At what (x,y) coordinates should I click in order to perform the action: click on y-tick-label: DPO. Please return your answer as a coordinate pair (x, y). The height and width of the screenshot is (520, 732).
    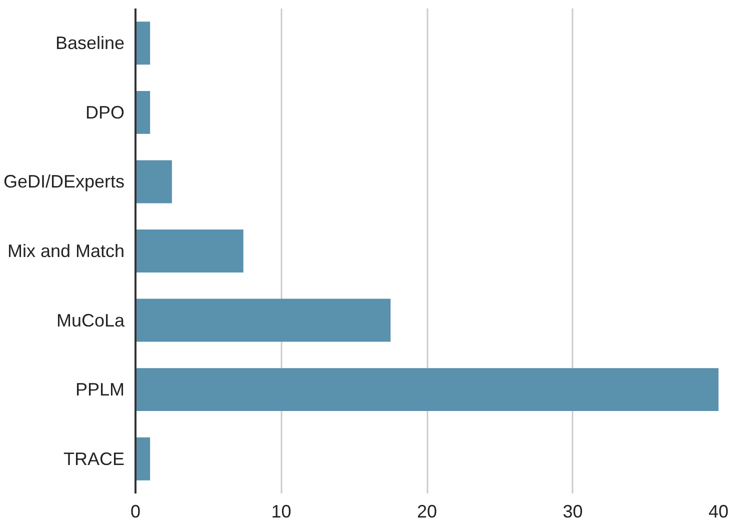
    Looking at the image, I should click on (105, 112).